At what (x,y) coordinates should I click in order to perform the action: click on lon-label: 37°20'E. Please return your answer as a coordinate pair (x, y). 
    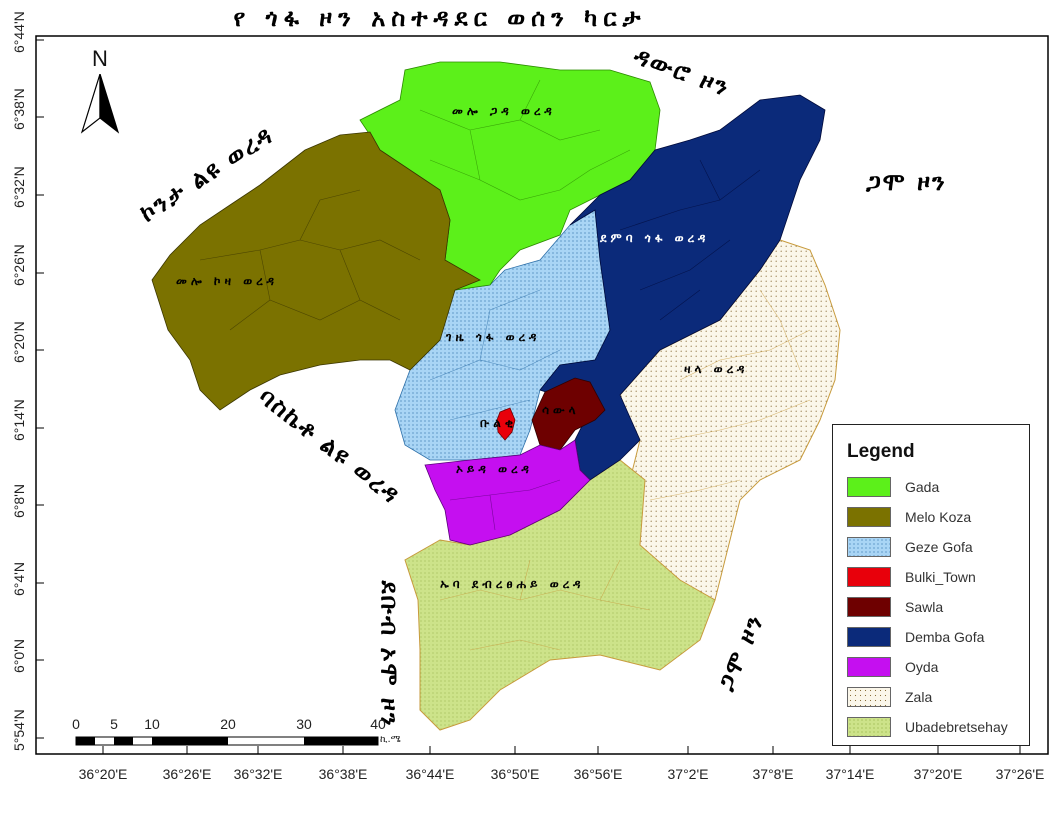
    Looking at the image, I should click on (938, 774).